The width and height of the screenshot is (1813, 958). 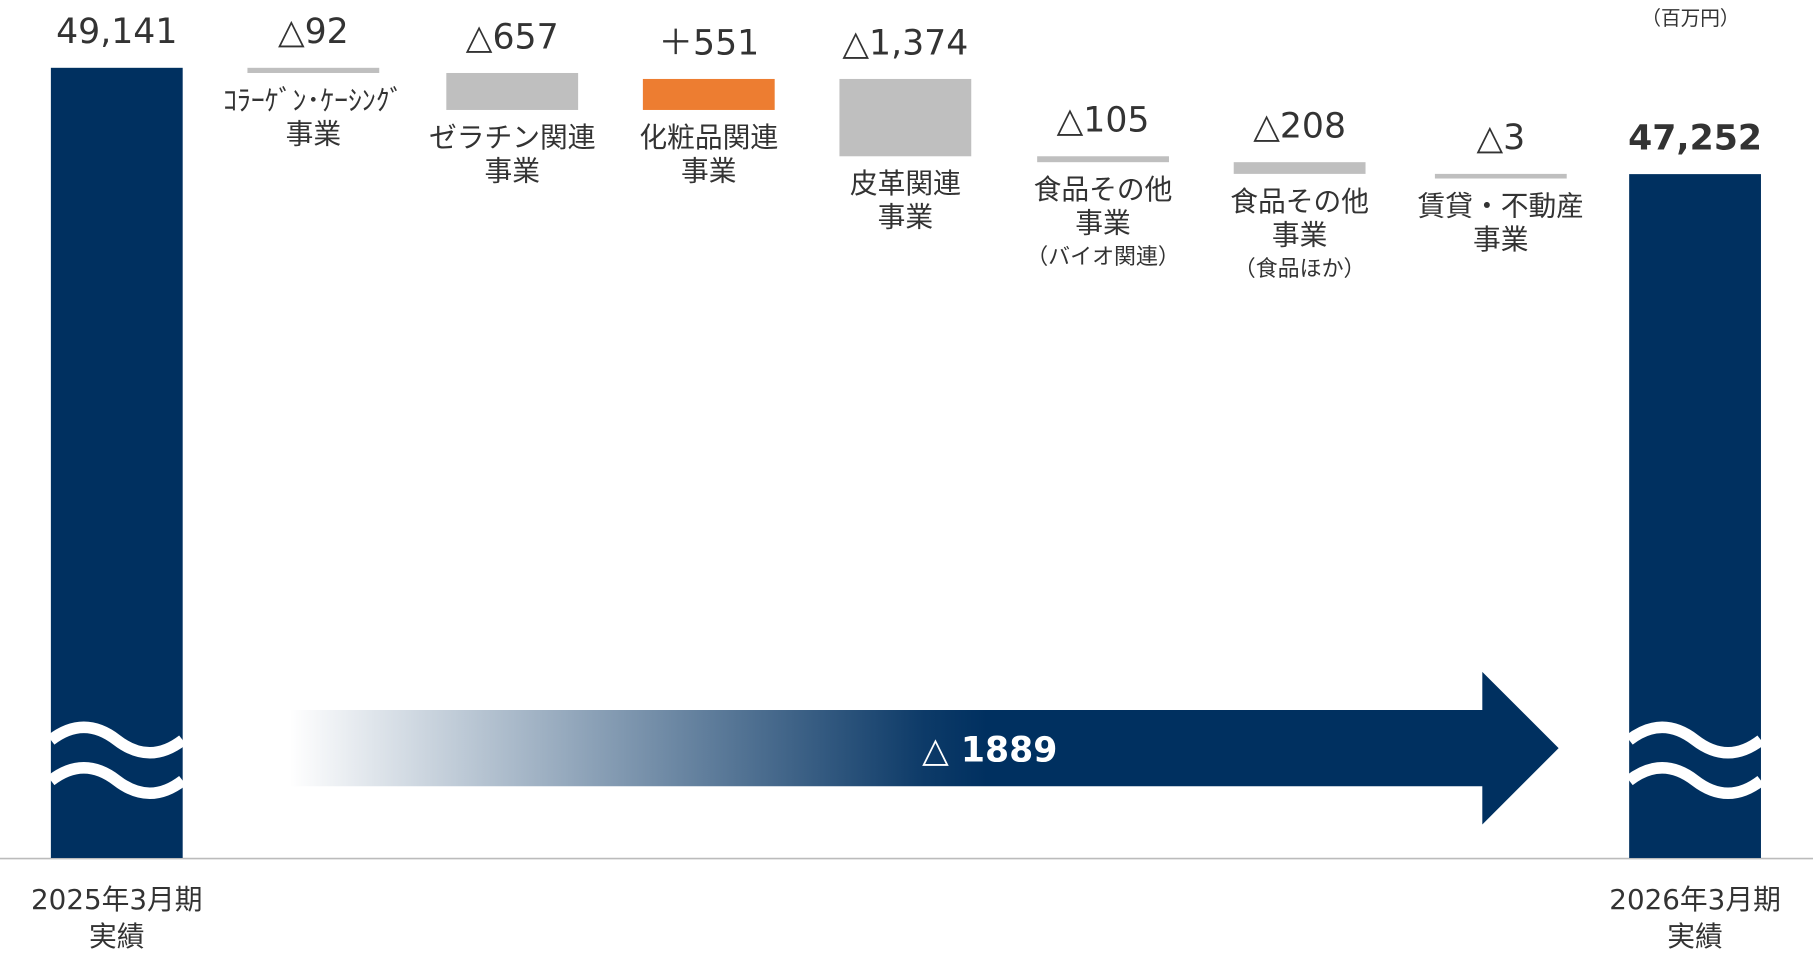 What do you see at coordinates (1695, 138) in the screenshot?
I see `value-label: 47,252` at bounding box center [1695, 138].